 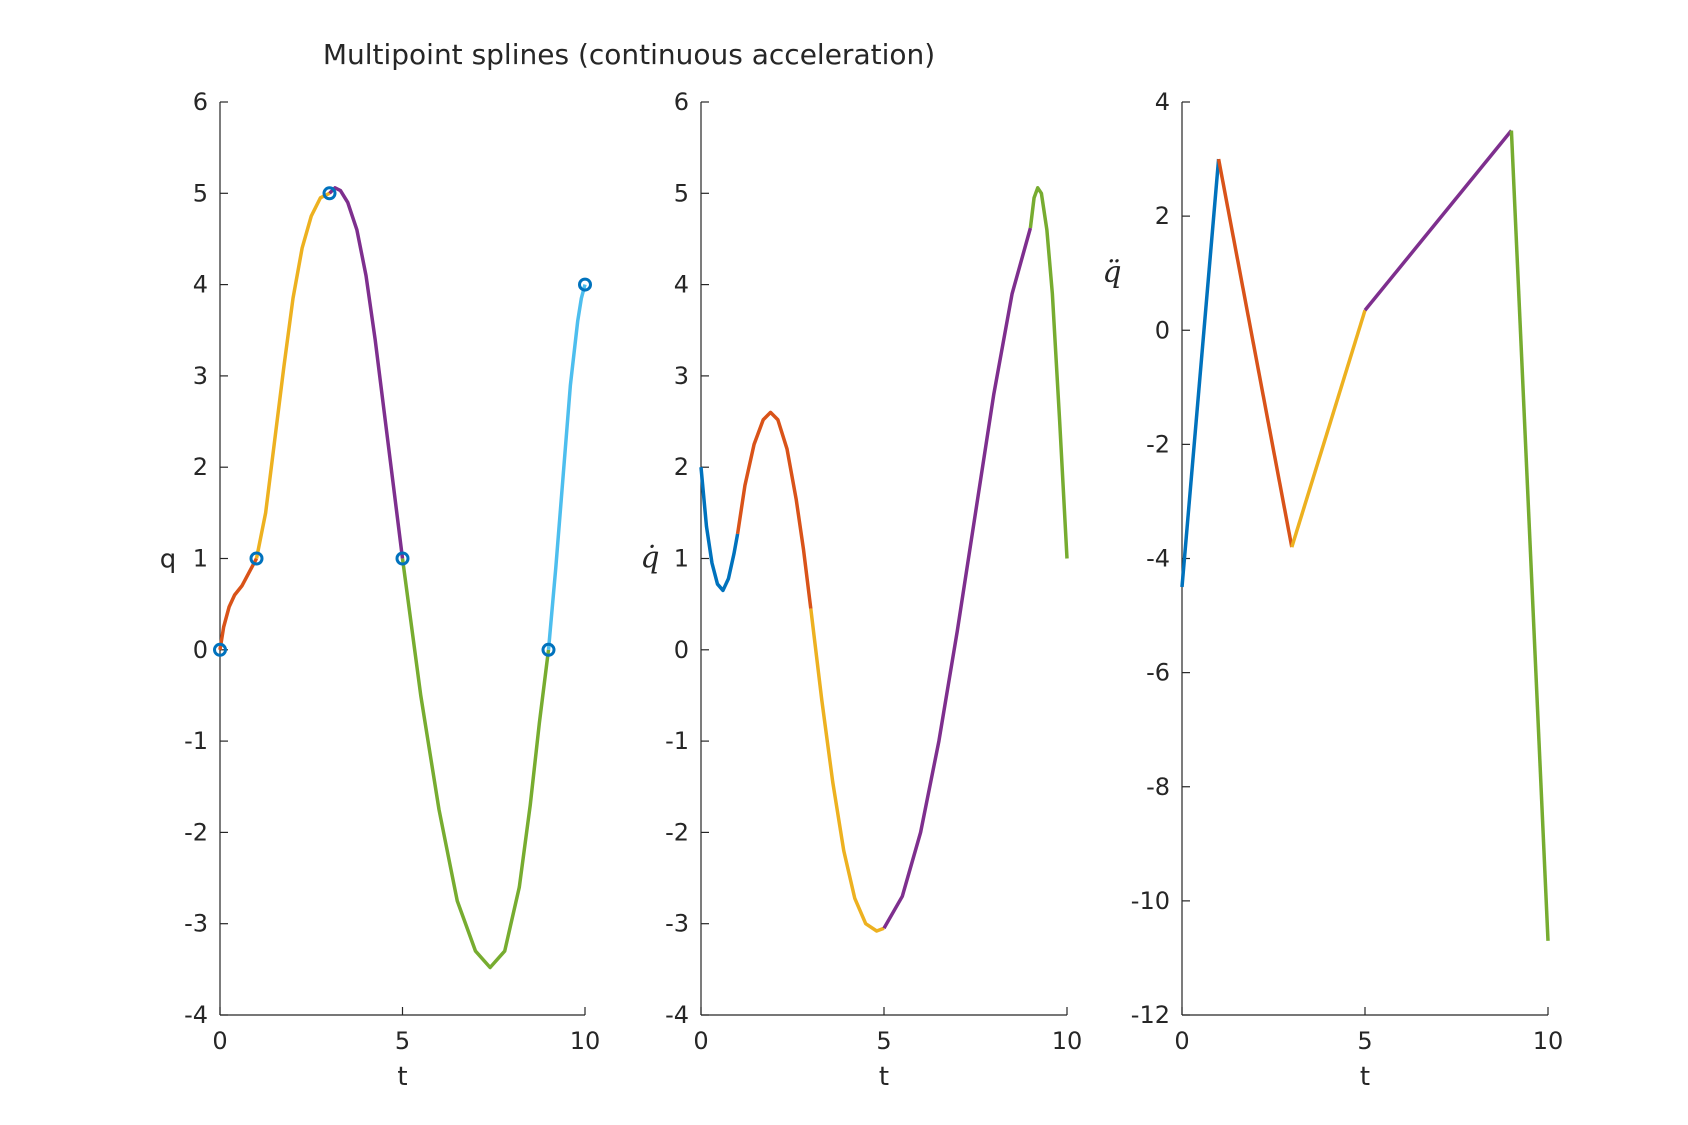 What do you see at coordinates (681, 102) in the screenshot?
I see `velocity-y-tick-label: 6` at bounding box center [681, 102].